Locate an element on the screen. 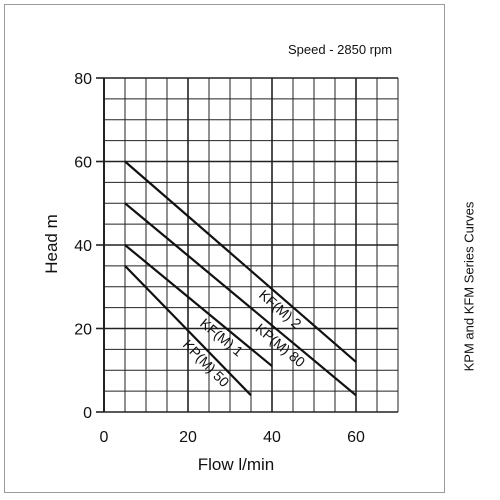  y-tick-label: 60 is located at coordinates (83, 163).